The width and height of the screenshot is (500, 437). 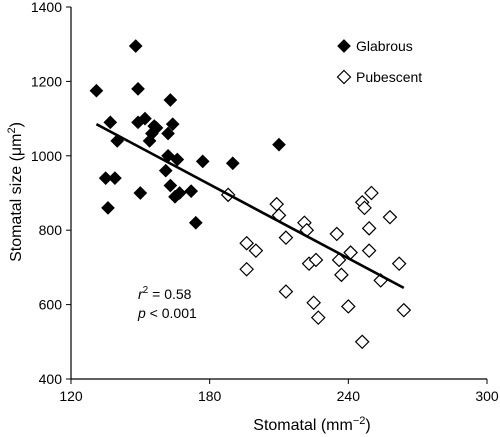 I want to click on y-tick-label: 800, so click(x=51, y=230).